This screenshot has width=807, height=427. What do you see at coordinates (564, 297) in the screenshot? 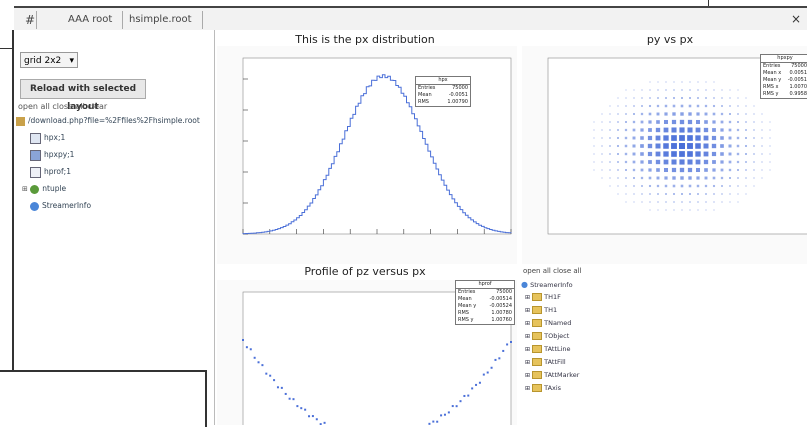
I see `rt-item: ⊞ TH1F` at bounding box center [564, 297].